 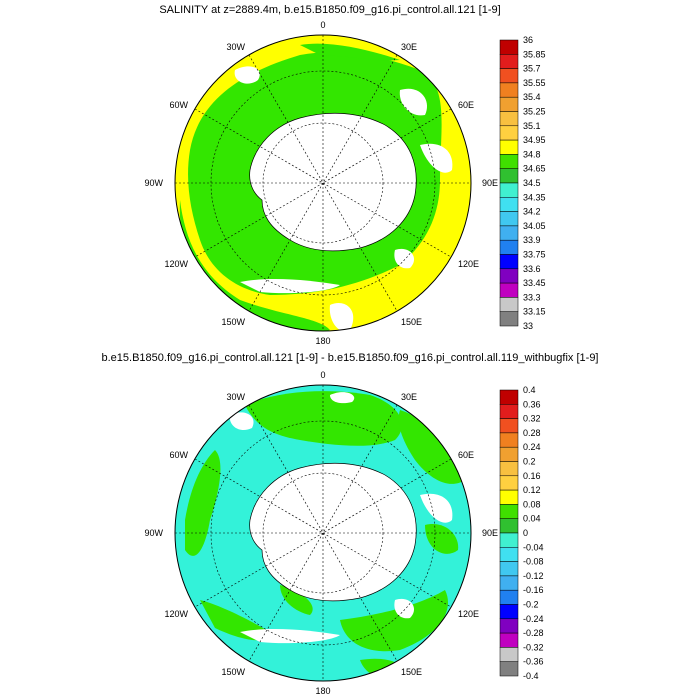 I want to click on colorbar-label: 35.4, so click(x=532, y=97).